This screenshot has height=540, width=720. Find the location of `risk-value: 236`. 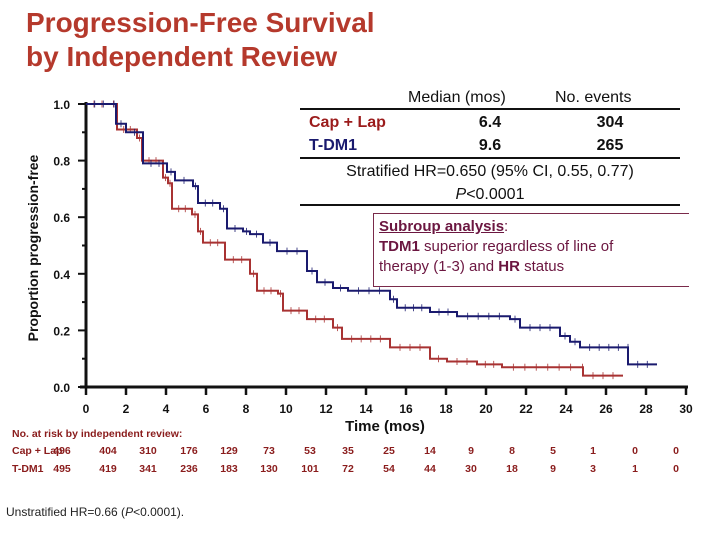

risk-value: 236 is located at coordinates (189, 469).